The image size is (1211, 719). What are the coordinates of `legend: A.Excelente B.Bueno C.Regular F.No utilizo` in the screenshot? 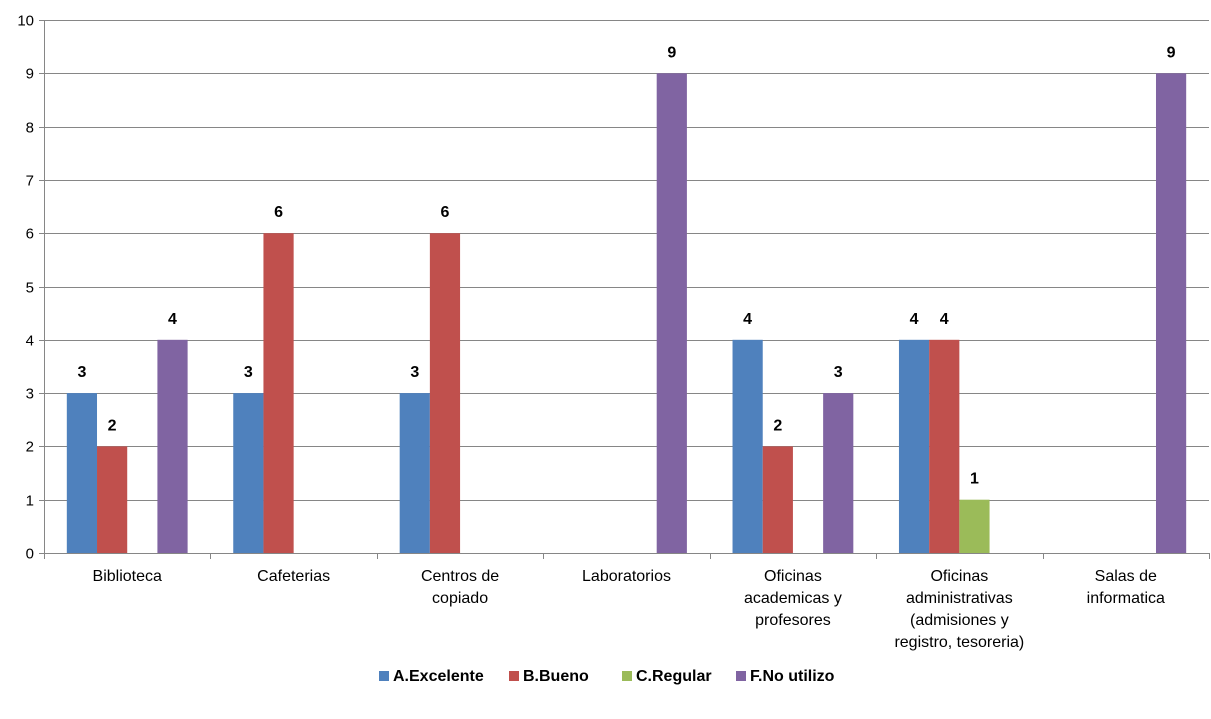 It's located at (607, 676).